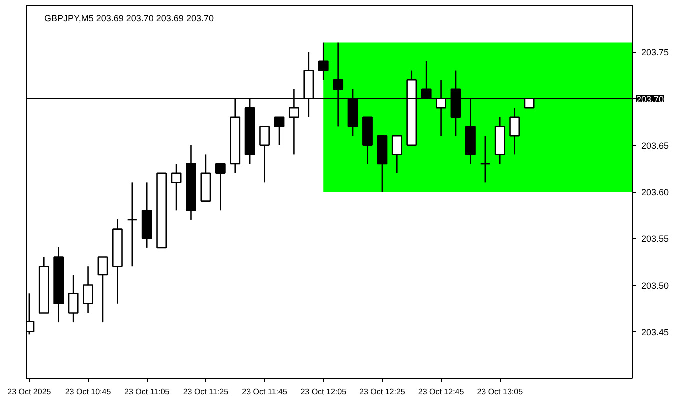 The height and width of the screenshot is (400, 700). What do you see at coordinates (324, 392) in the screenshot?
I see `x-tick-label: 23 Oct 12:05` at bounding box center [324, 392].